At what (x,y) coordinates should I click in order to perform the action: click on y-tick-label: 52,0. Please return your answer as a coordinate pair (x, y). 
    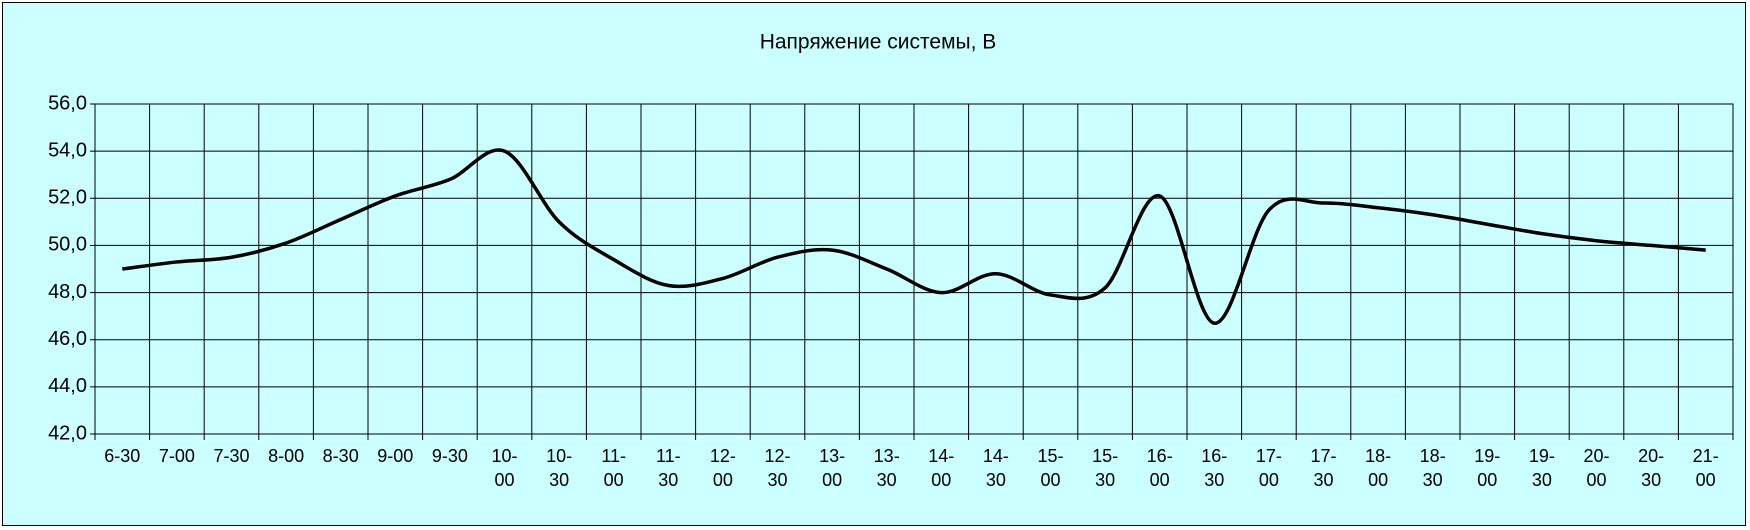
    Looking at the image, I should click on (67, 198).